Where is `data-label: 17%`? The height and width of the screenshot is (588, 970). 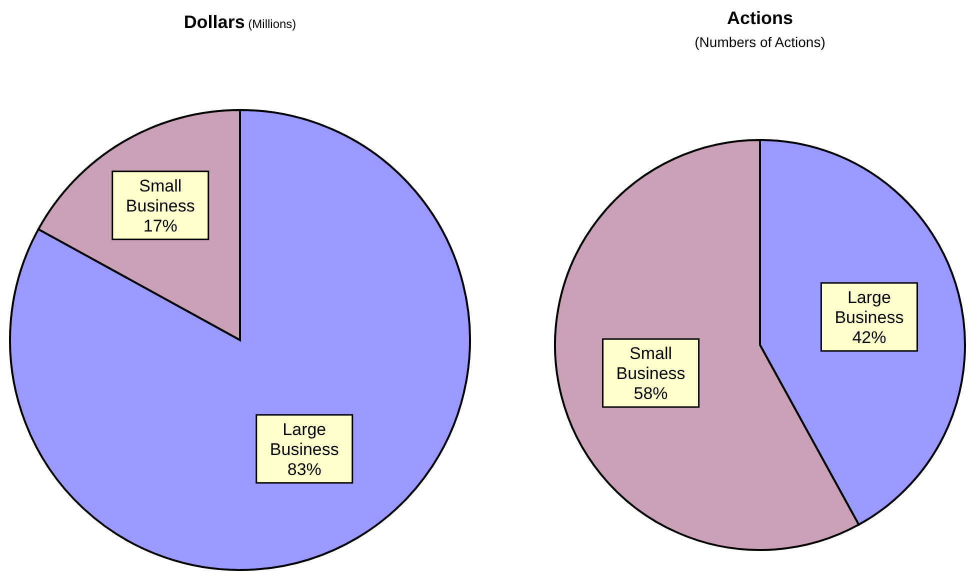
data-label: 17% is located at coordinates (160, 226).